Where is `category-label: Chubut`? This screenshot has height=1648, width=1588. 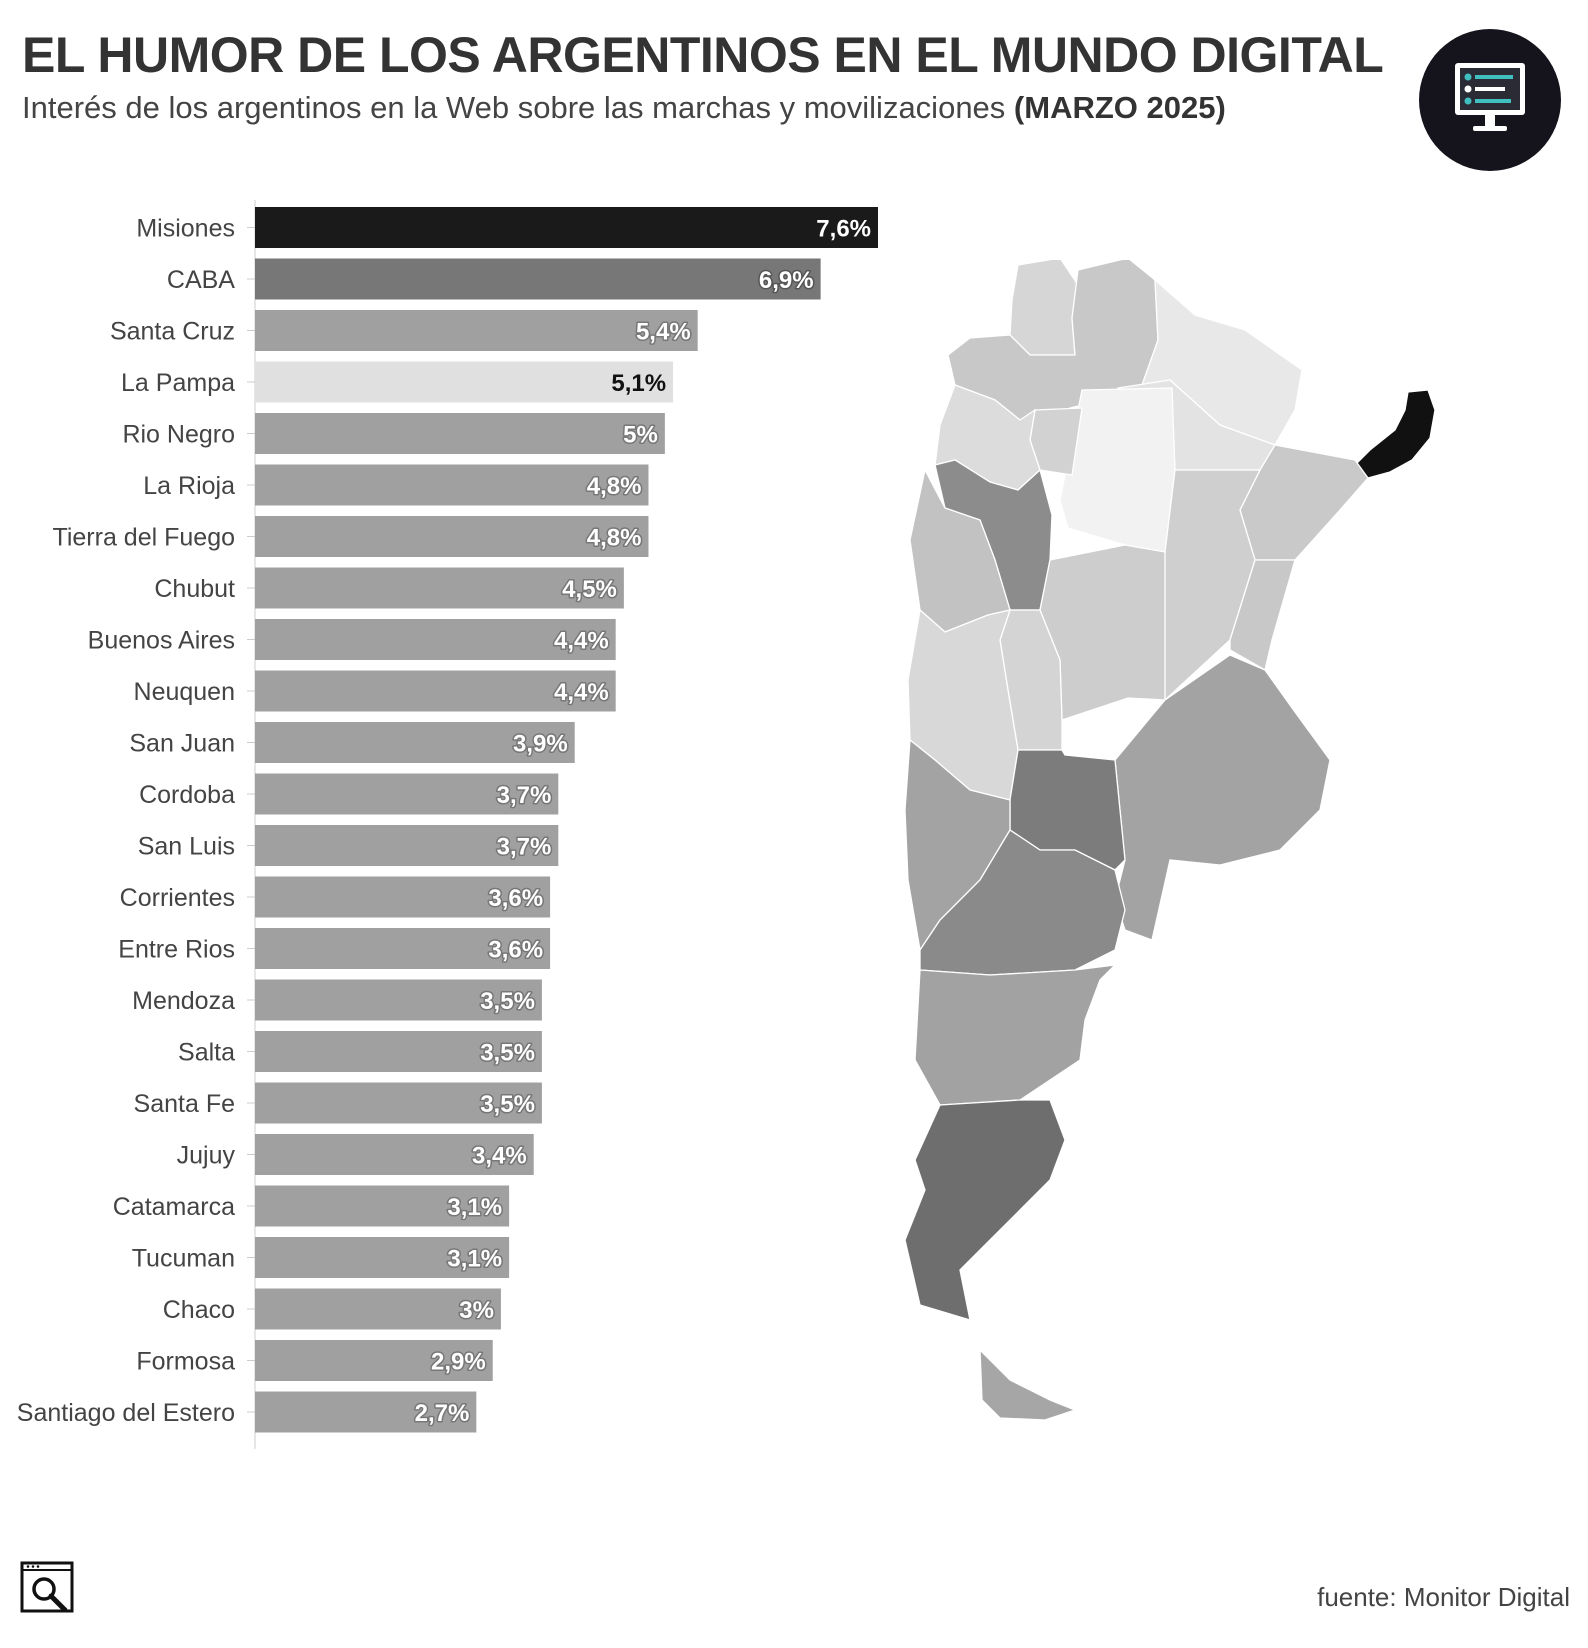
category-label: Chubut is located at coordinates (194, 589).